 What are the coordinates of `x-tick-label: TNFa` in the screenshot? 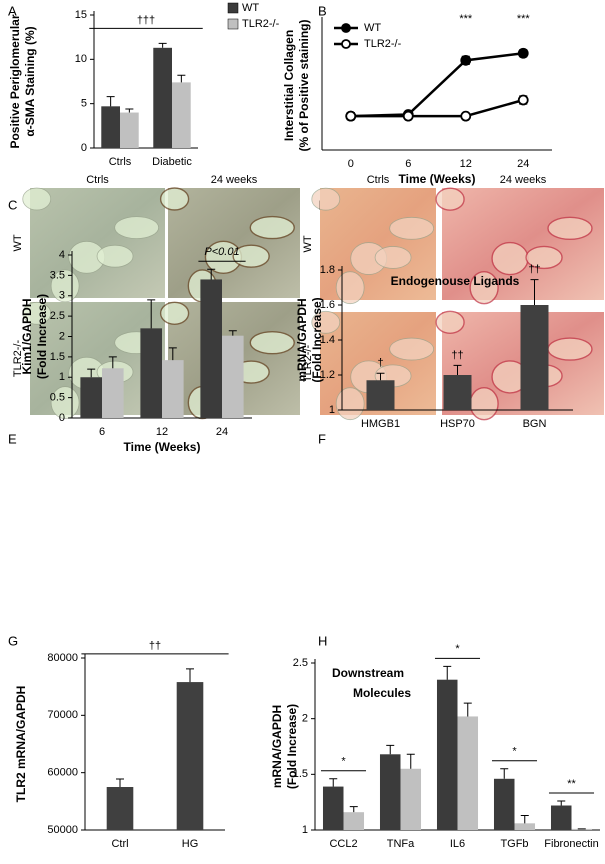 It's located at (401, 844).